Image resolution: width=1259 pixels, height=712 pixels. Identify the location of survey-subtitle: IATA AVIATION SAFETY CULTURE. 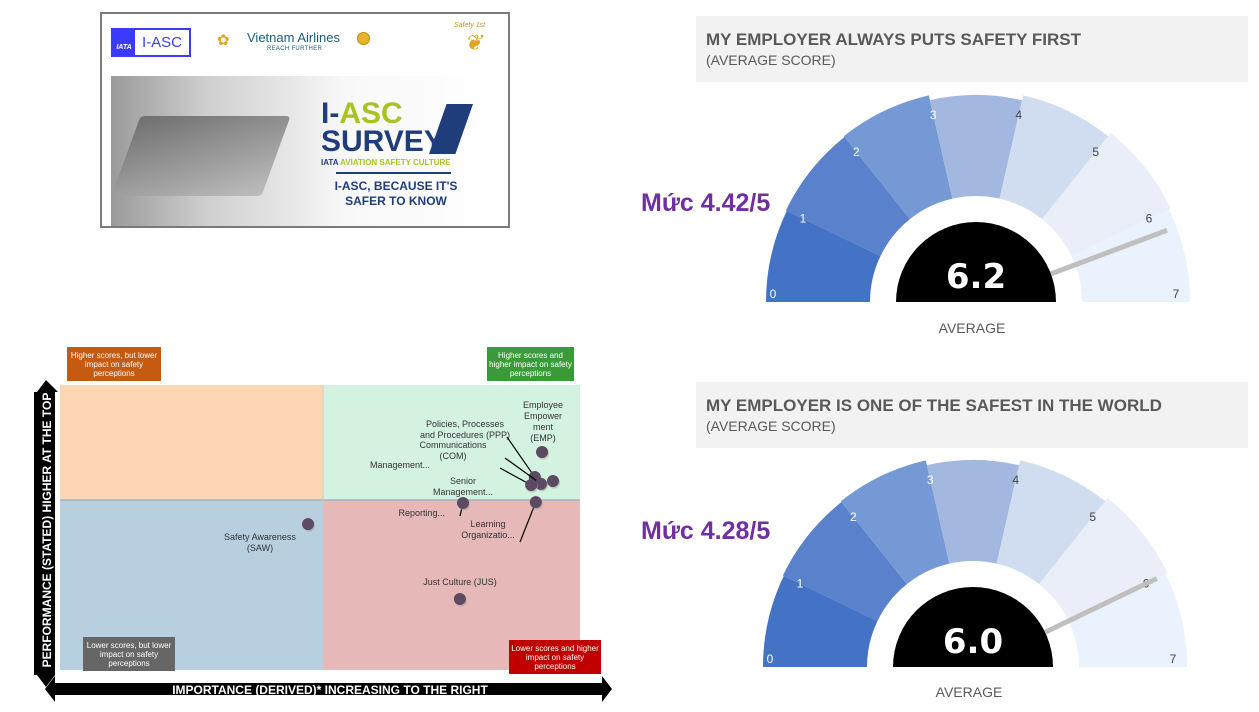
(386, 162).